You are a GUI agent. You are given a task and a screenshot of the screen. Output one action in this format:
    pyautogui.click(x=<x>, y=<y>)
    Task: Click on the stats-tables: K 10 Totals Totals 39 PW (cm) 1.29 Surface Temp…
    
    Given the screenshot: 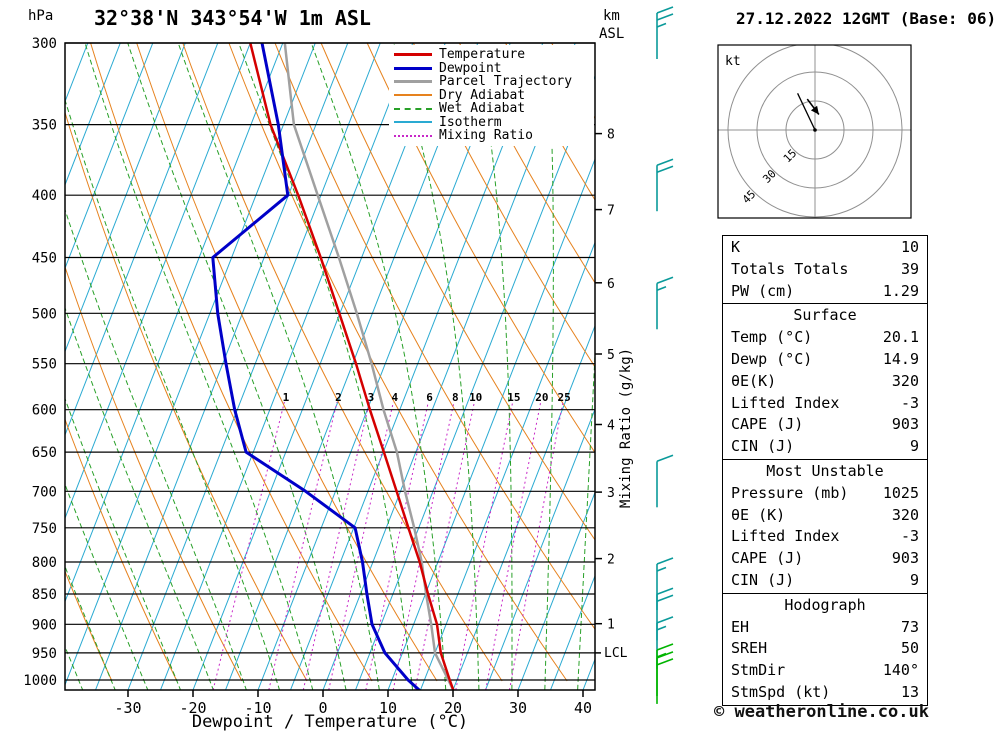 What is the action you would take?
    pyautogui.click(x=825, y=470)
    